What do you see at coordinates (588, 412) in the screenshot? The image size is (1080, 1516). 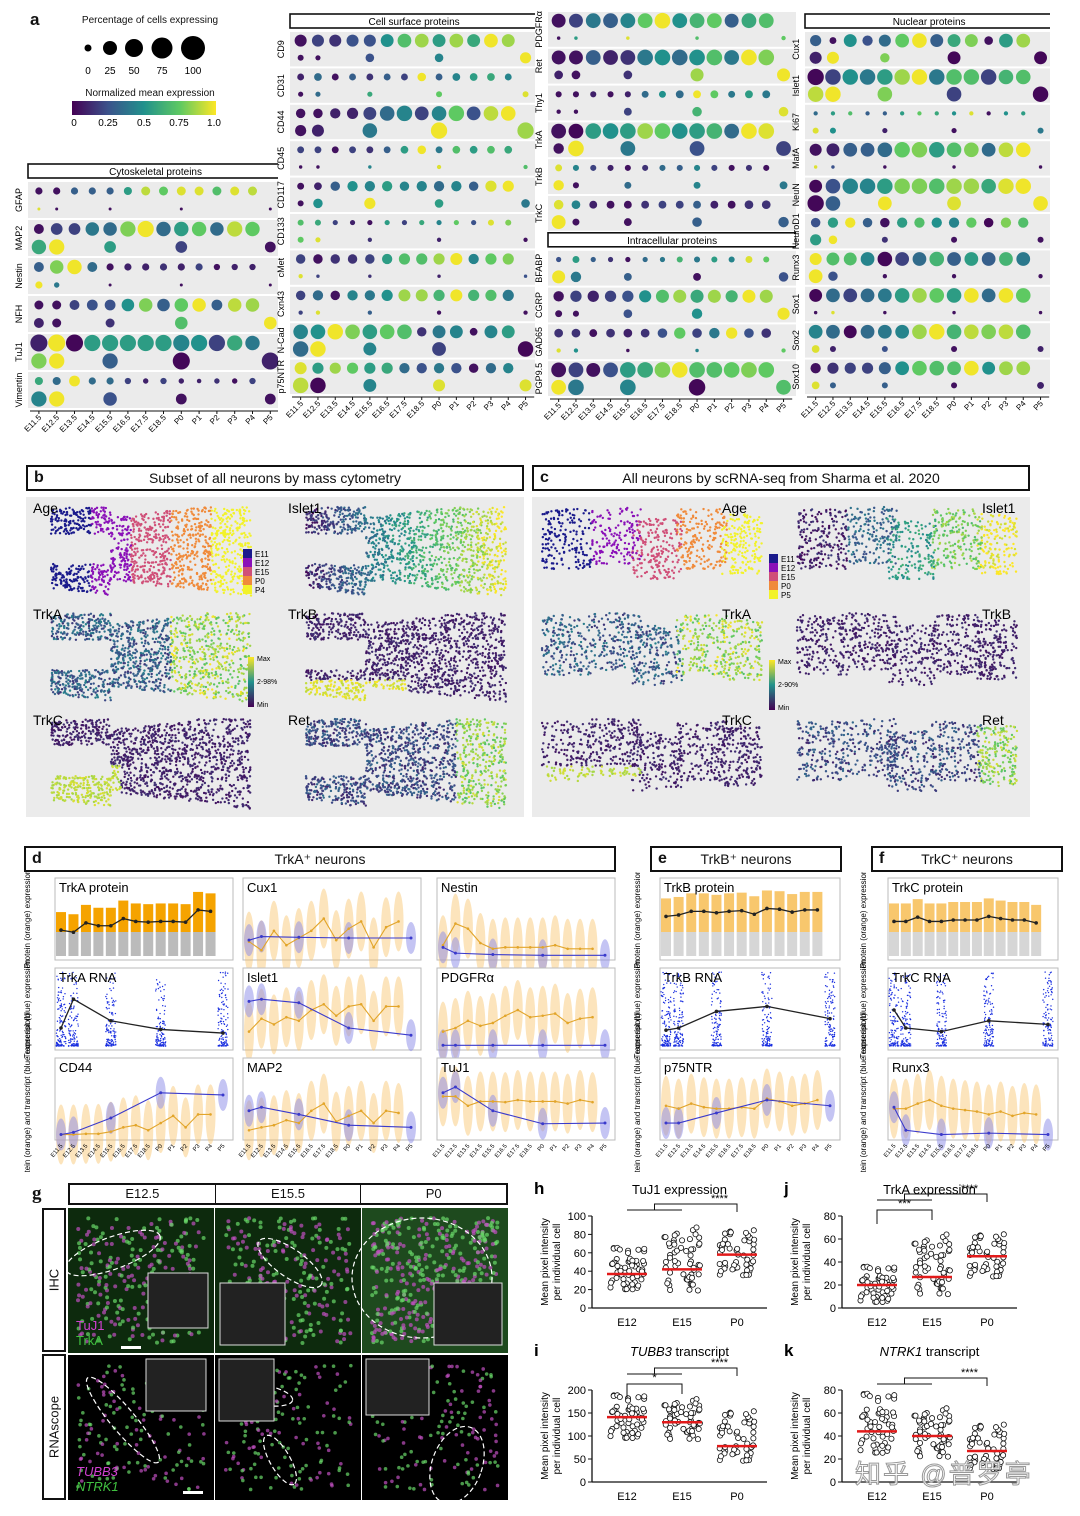 I see `x-tick-label: E13.5` at bounding box center [588, 412].